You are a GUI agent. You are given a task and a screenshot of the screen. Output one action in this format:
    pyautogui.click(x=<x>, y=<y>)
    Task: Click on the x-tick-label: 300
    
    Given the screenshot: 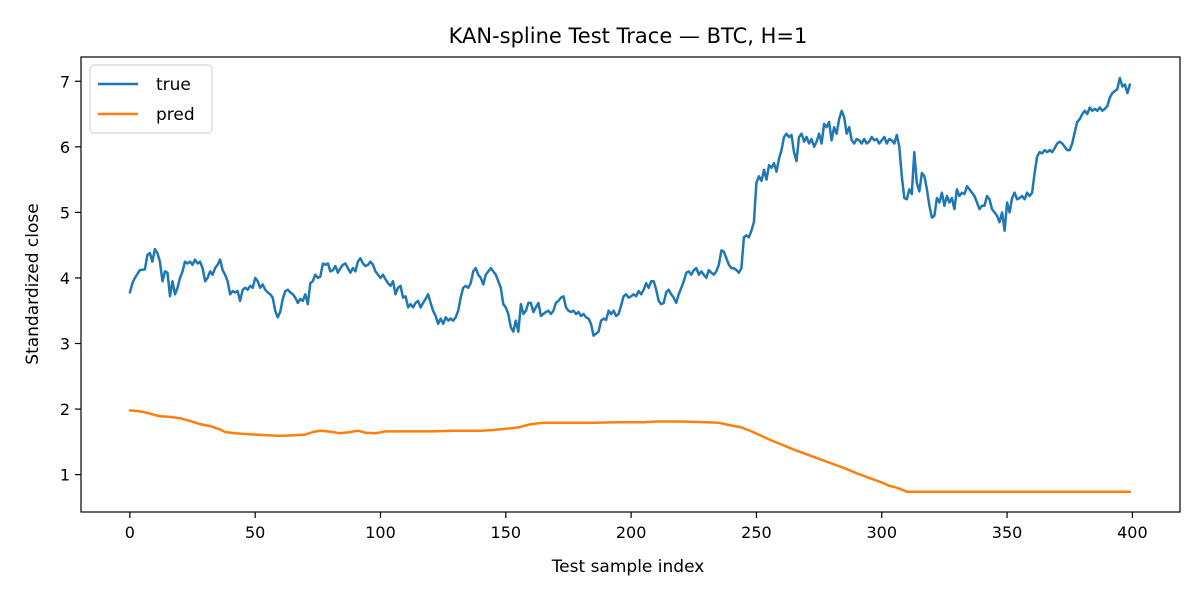 What is the action you would take?
    pyautogui.click(x=881, y=532)
    